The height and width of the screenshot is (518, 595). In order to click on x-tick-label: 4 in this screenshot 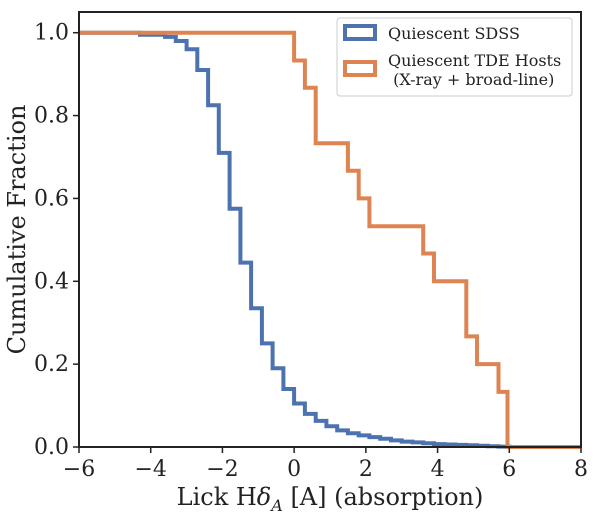, I will do `click(438, 469)`.